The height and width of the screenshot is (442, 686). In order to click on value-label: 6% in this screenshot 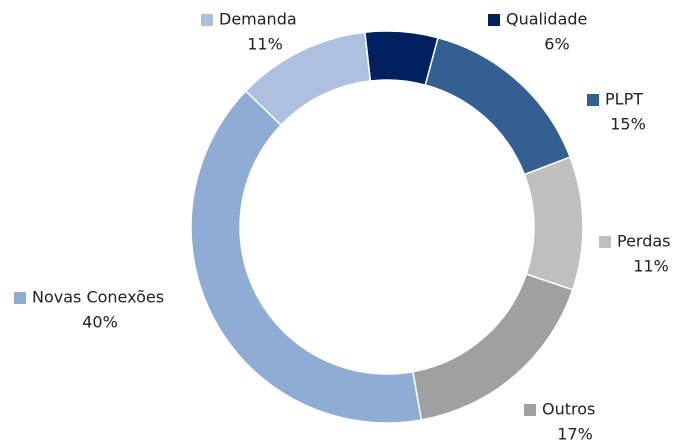, I will do `click(556, 44)`.